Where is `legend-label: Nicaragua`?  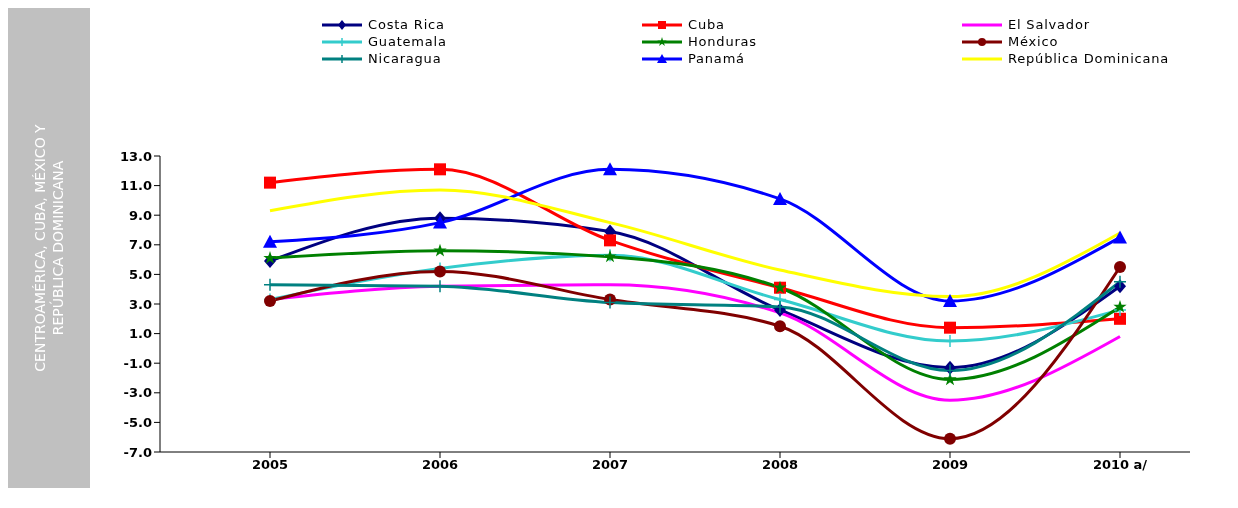 legend-label: Nicaragua is located at coordinates (405, 58).